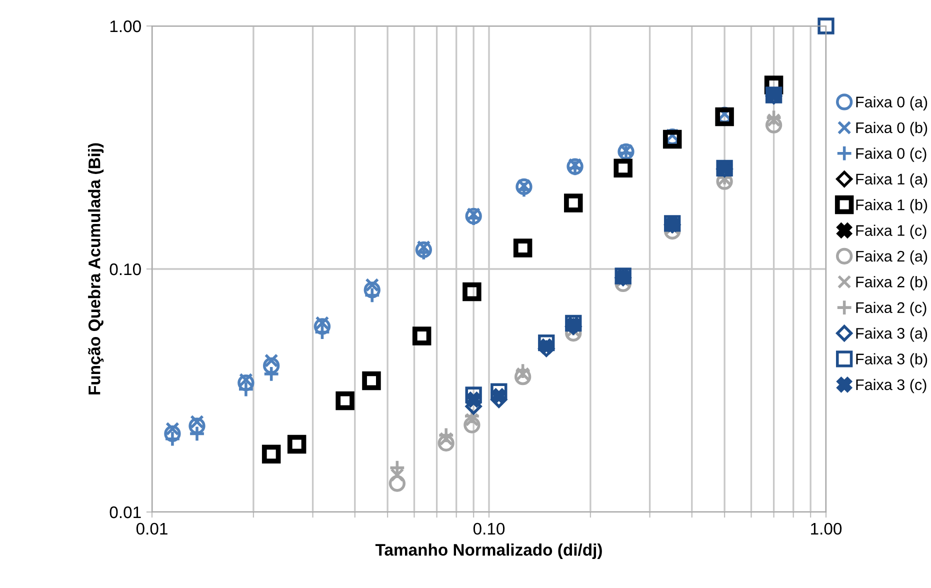 The width and height of the screenshot is (931, 588). What do you see at coordinates (892, 103) in the screenshot?
I see `legend-label: Faixa 0 (a)` at bounding box center [892, 103].